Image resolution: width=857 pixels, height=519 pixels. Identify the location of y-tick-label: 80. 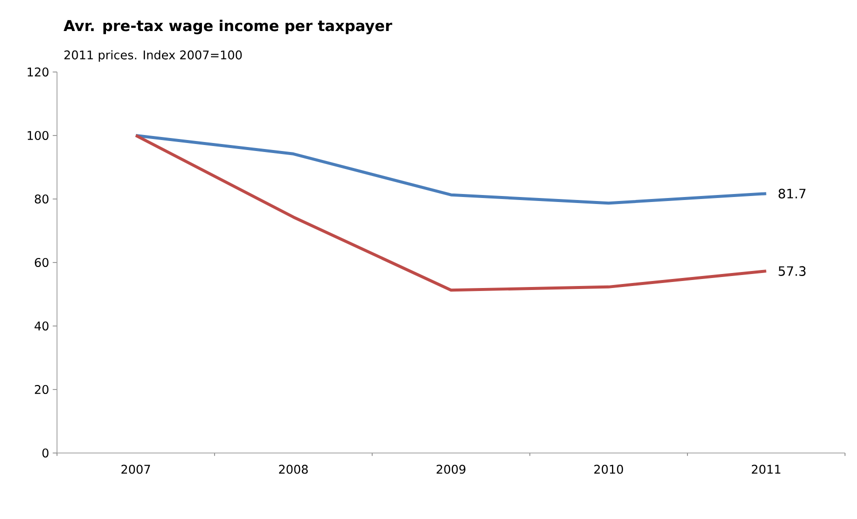
(41, 199).